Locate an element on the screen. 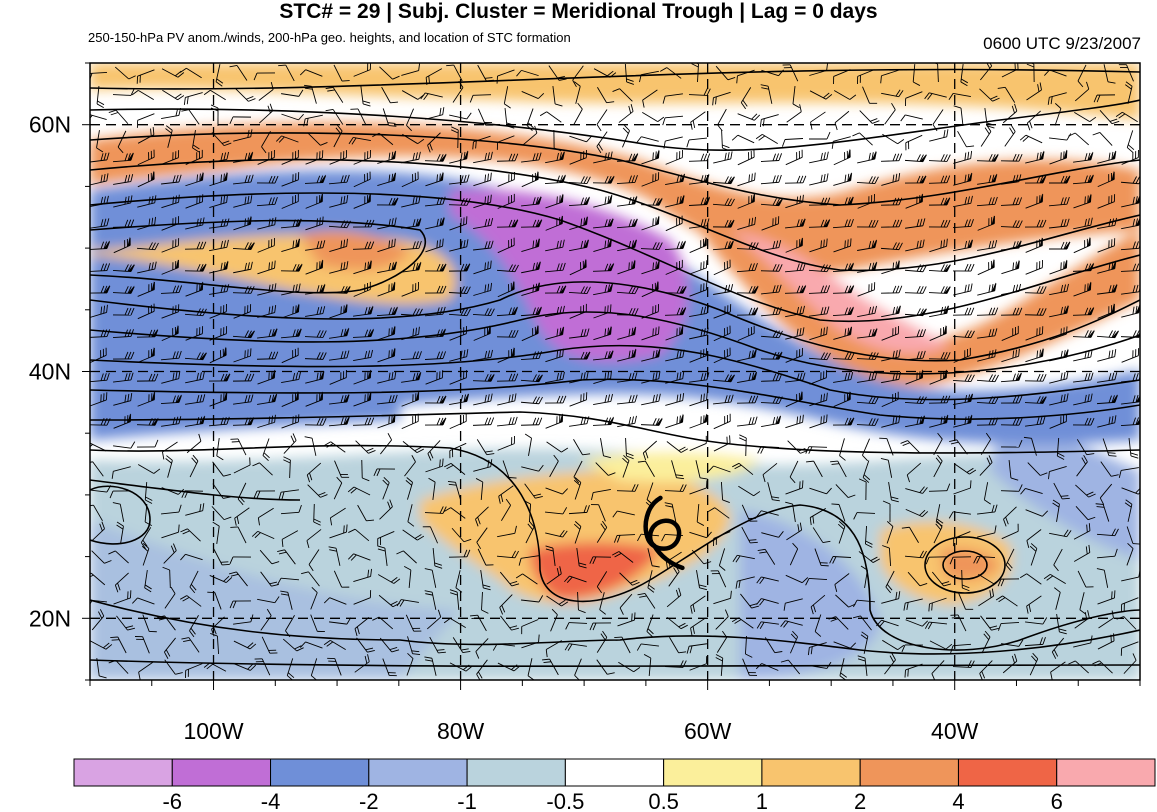  lat-tick-label: 40N is located at coordinates (50, 372).